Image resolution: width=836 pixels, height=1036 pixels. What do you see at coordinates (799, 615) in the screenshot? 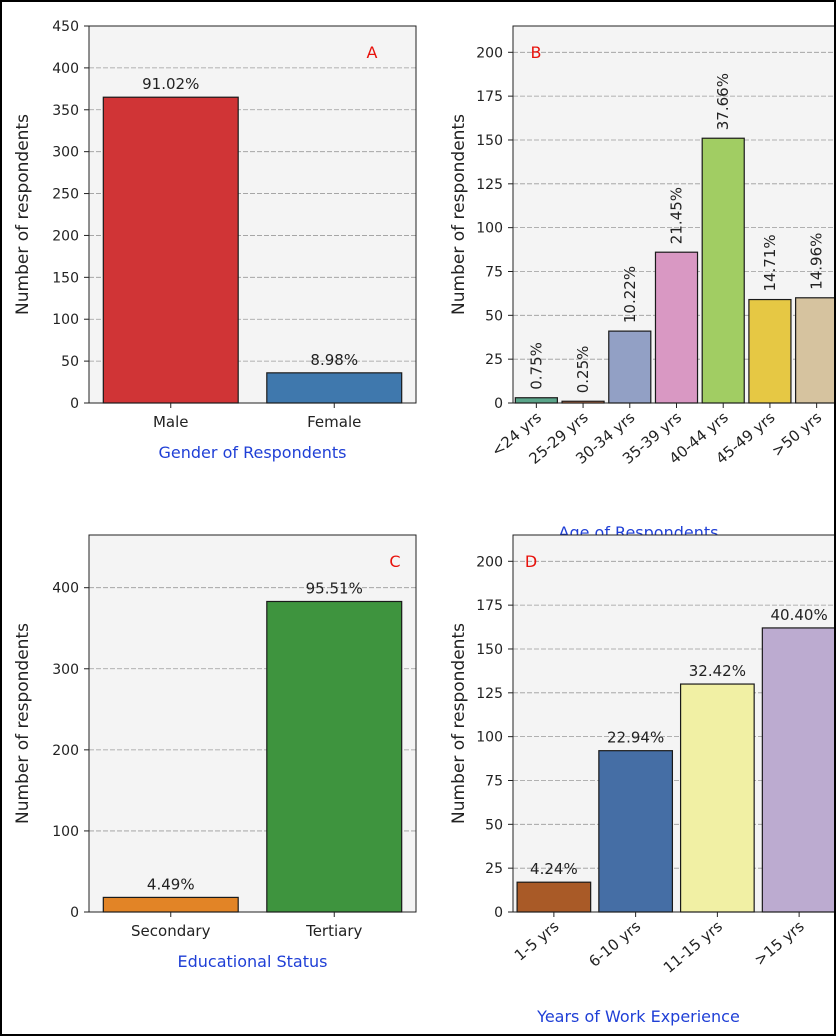
I see `data-label: 40.40%` at bounding box center [799, 615].